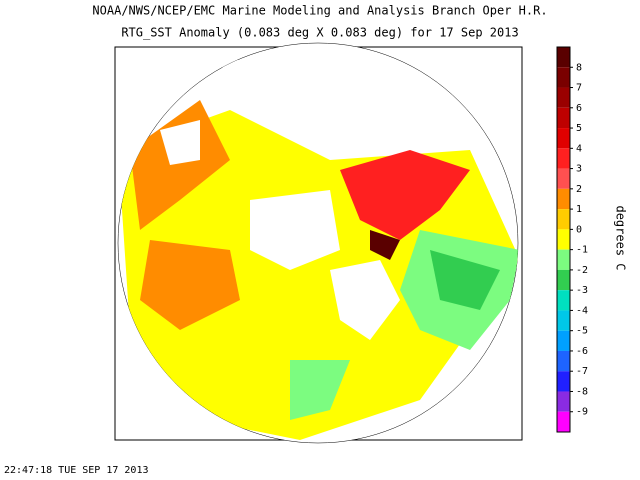  I want to click on colorbar-tick-label: -2, so click(582, 270).